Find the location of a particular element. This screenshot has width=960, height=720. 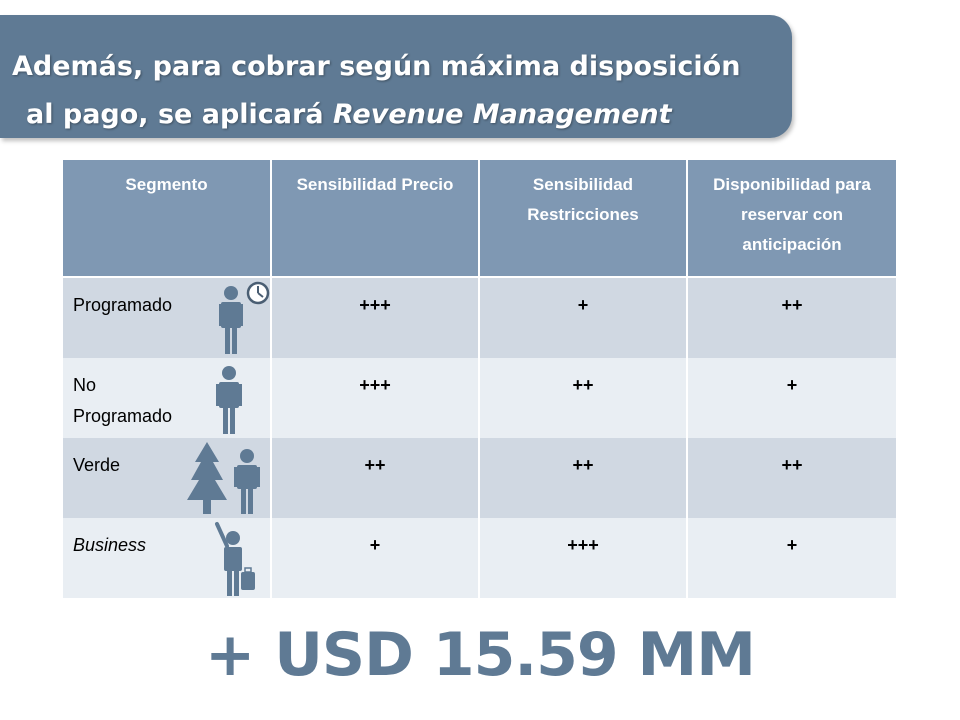

table-row: Programado +++ + ++ is located at coordinates (479, 317).